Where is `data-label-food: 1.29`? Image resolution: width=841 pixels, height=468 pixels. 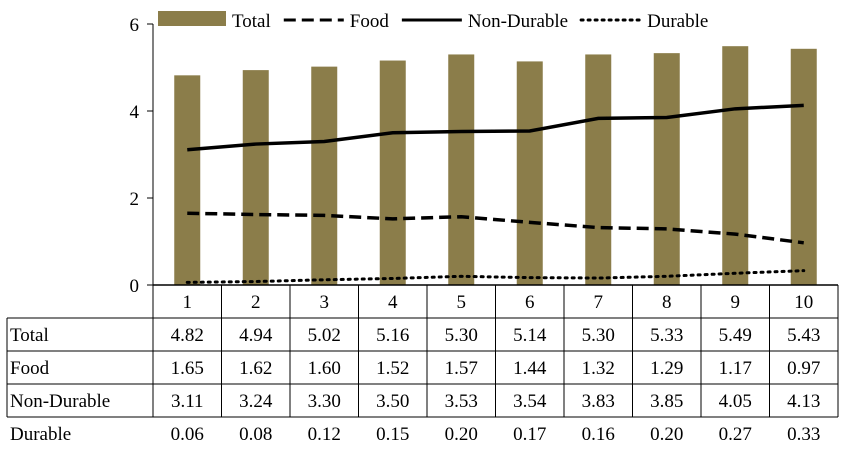 data-label-food: 1.29 is located at coordinates (666, 368).